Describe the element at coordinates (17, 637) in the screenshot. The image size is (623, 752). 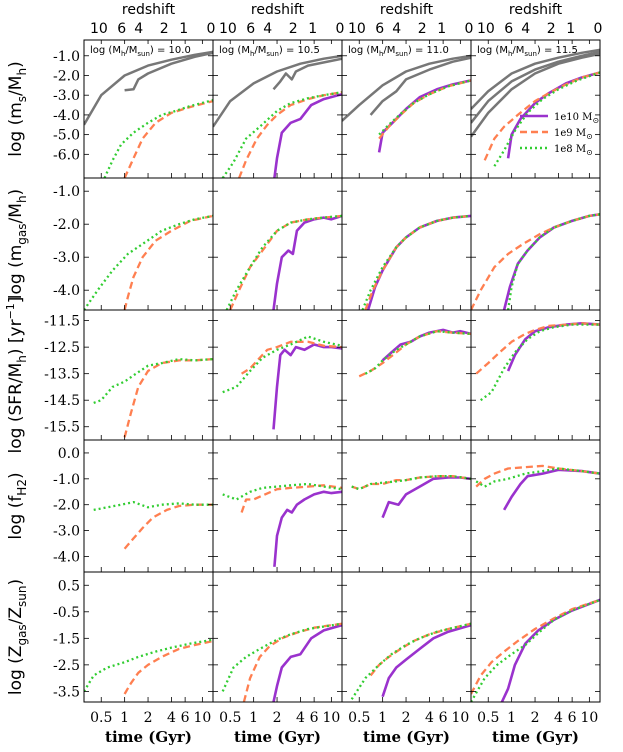
I see `y-axis-label-5: log (Zgas/Zsun)` at that location.